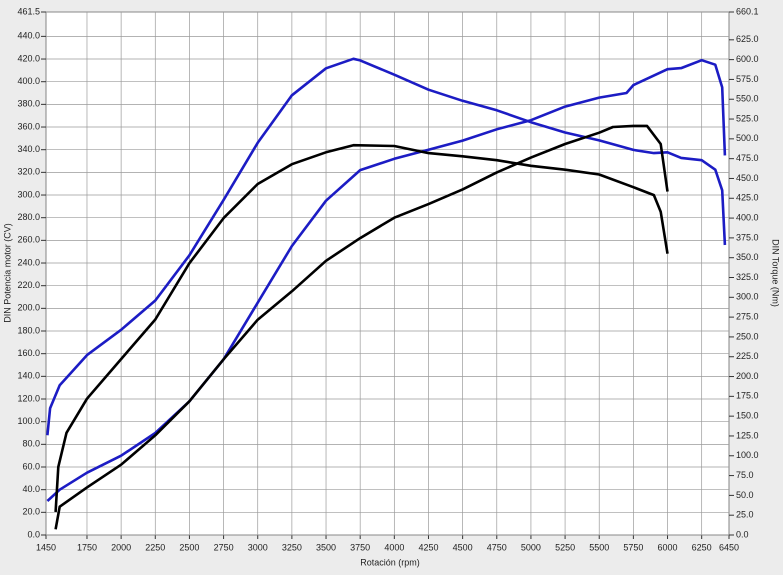  Describe the element at coordinates (747, 59) in the screenshot. I see `y2-tick-label: 600.0` at that location.